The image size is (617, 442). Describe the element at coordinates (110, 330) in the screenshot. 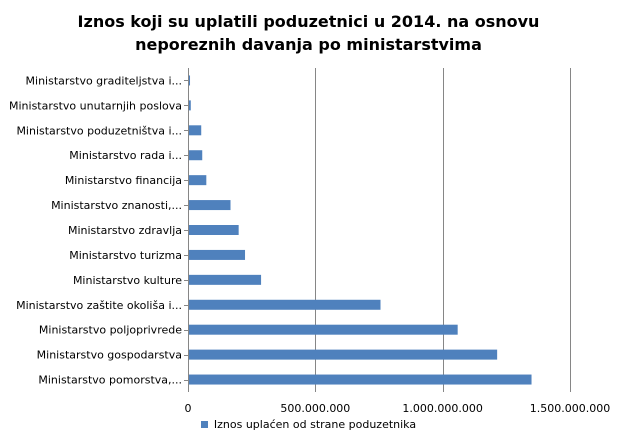

I see `y-category-label: Ministarstvo poljoprivrede` at that location.